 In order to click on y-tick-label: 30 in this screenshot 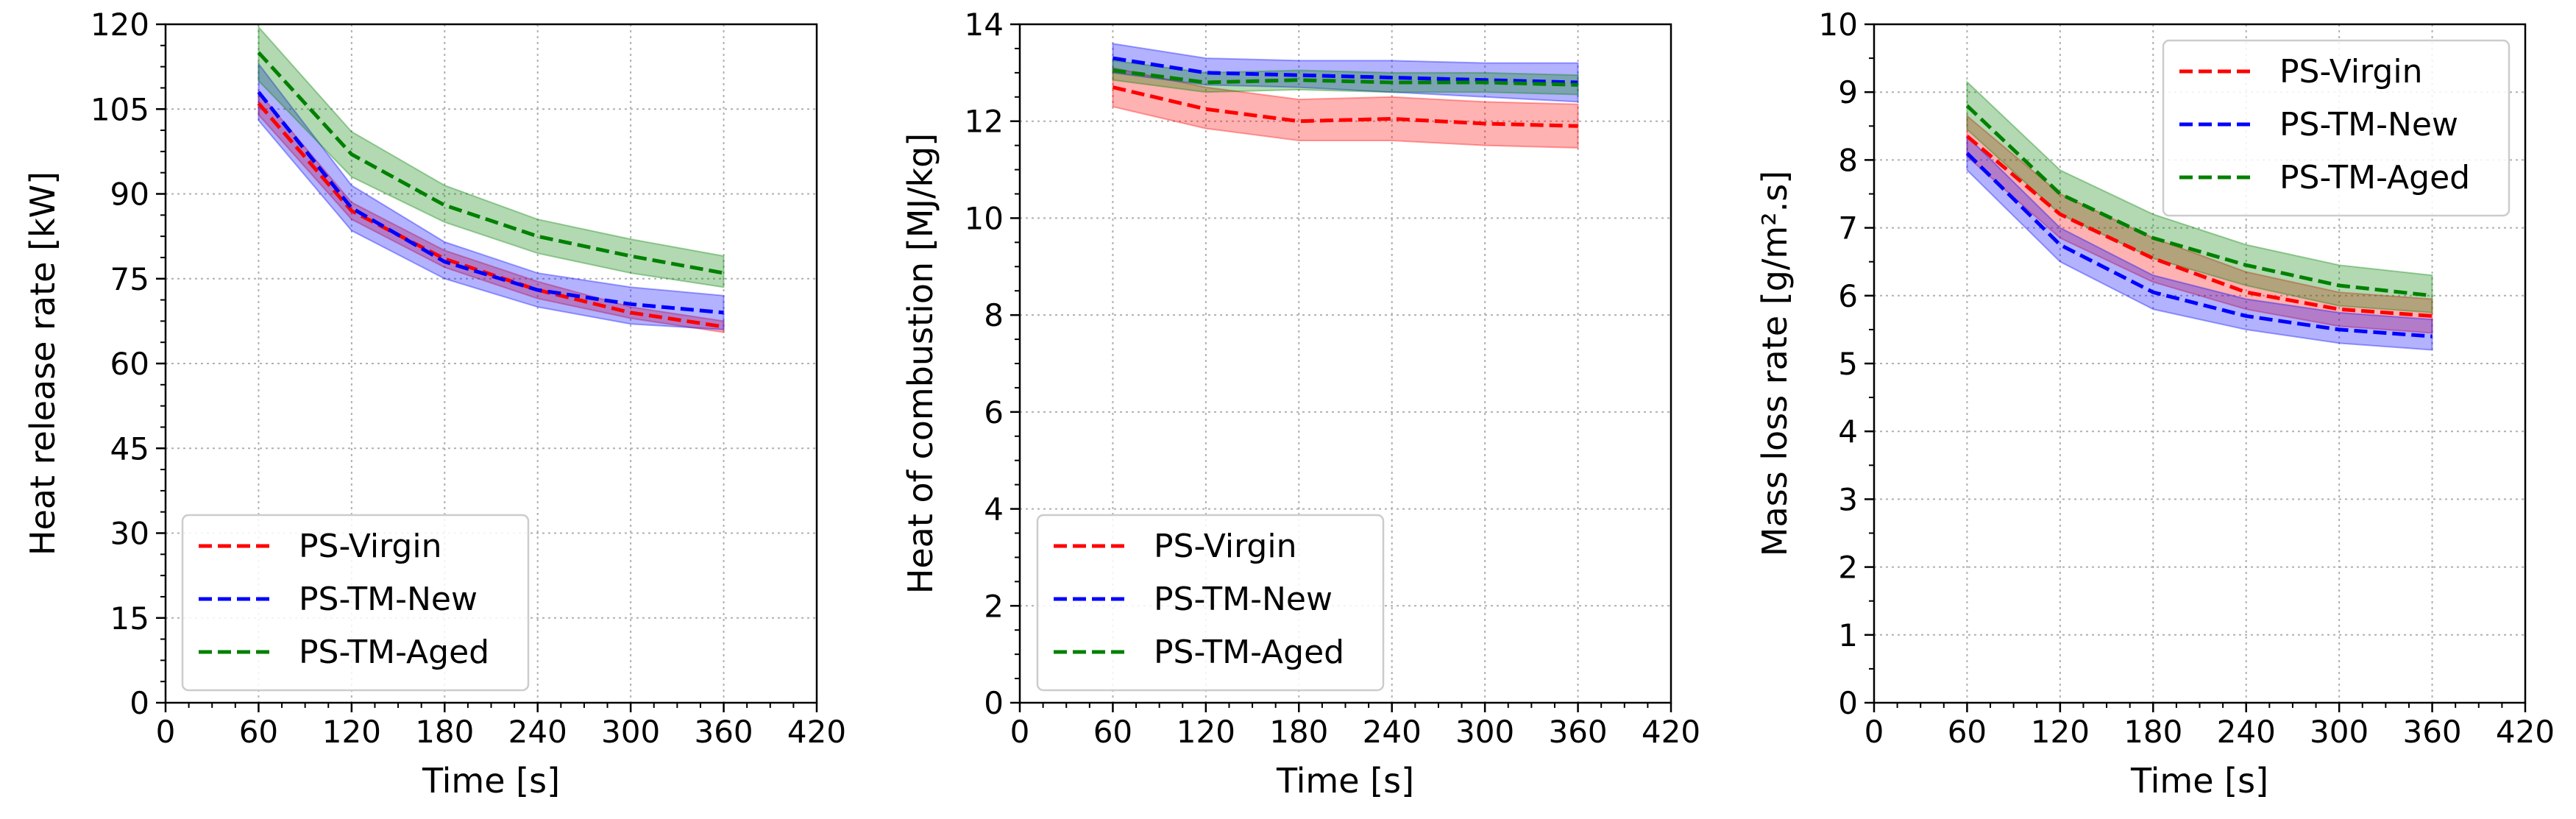, I will do `click(129, 534)`.